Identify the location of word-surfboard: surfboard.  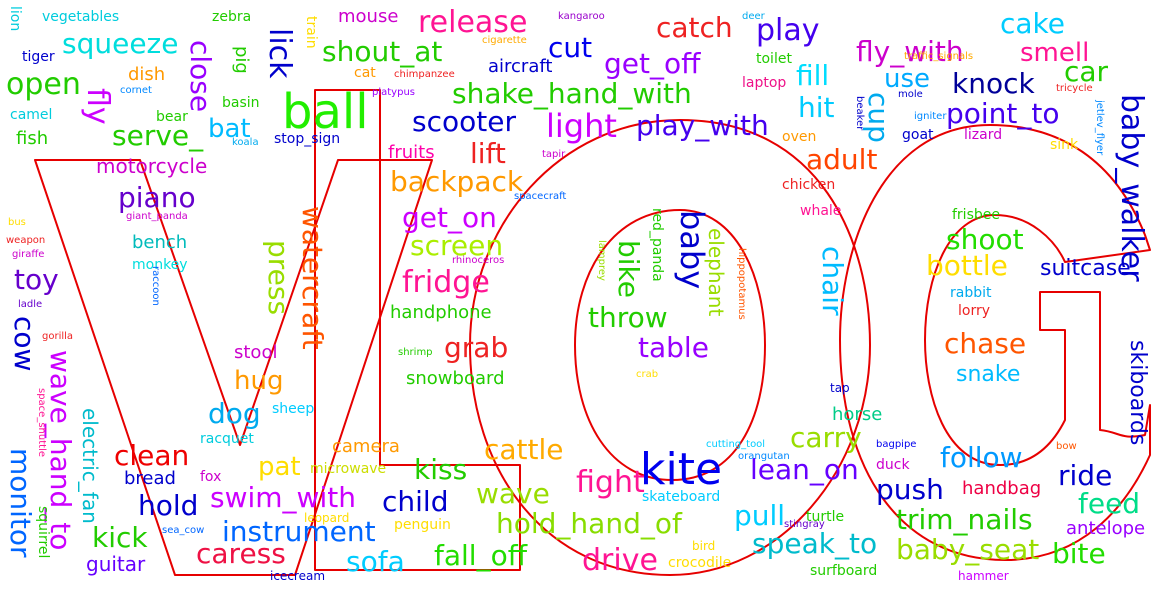
(844, 571).